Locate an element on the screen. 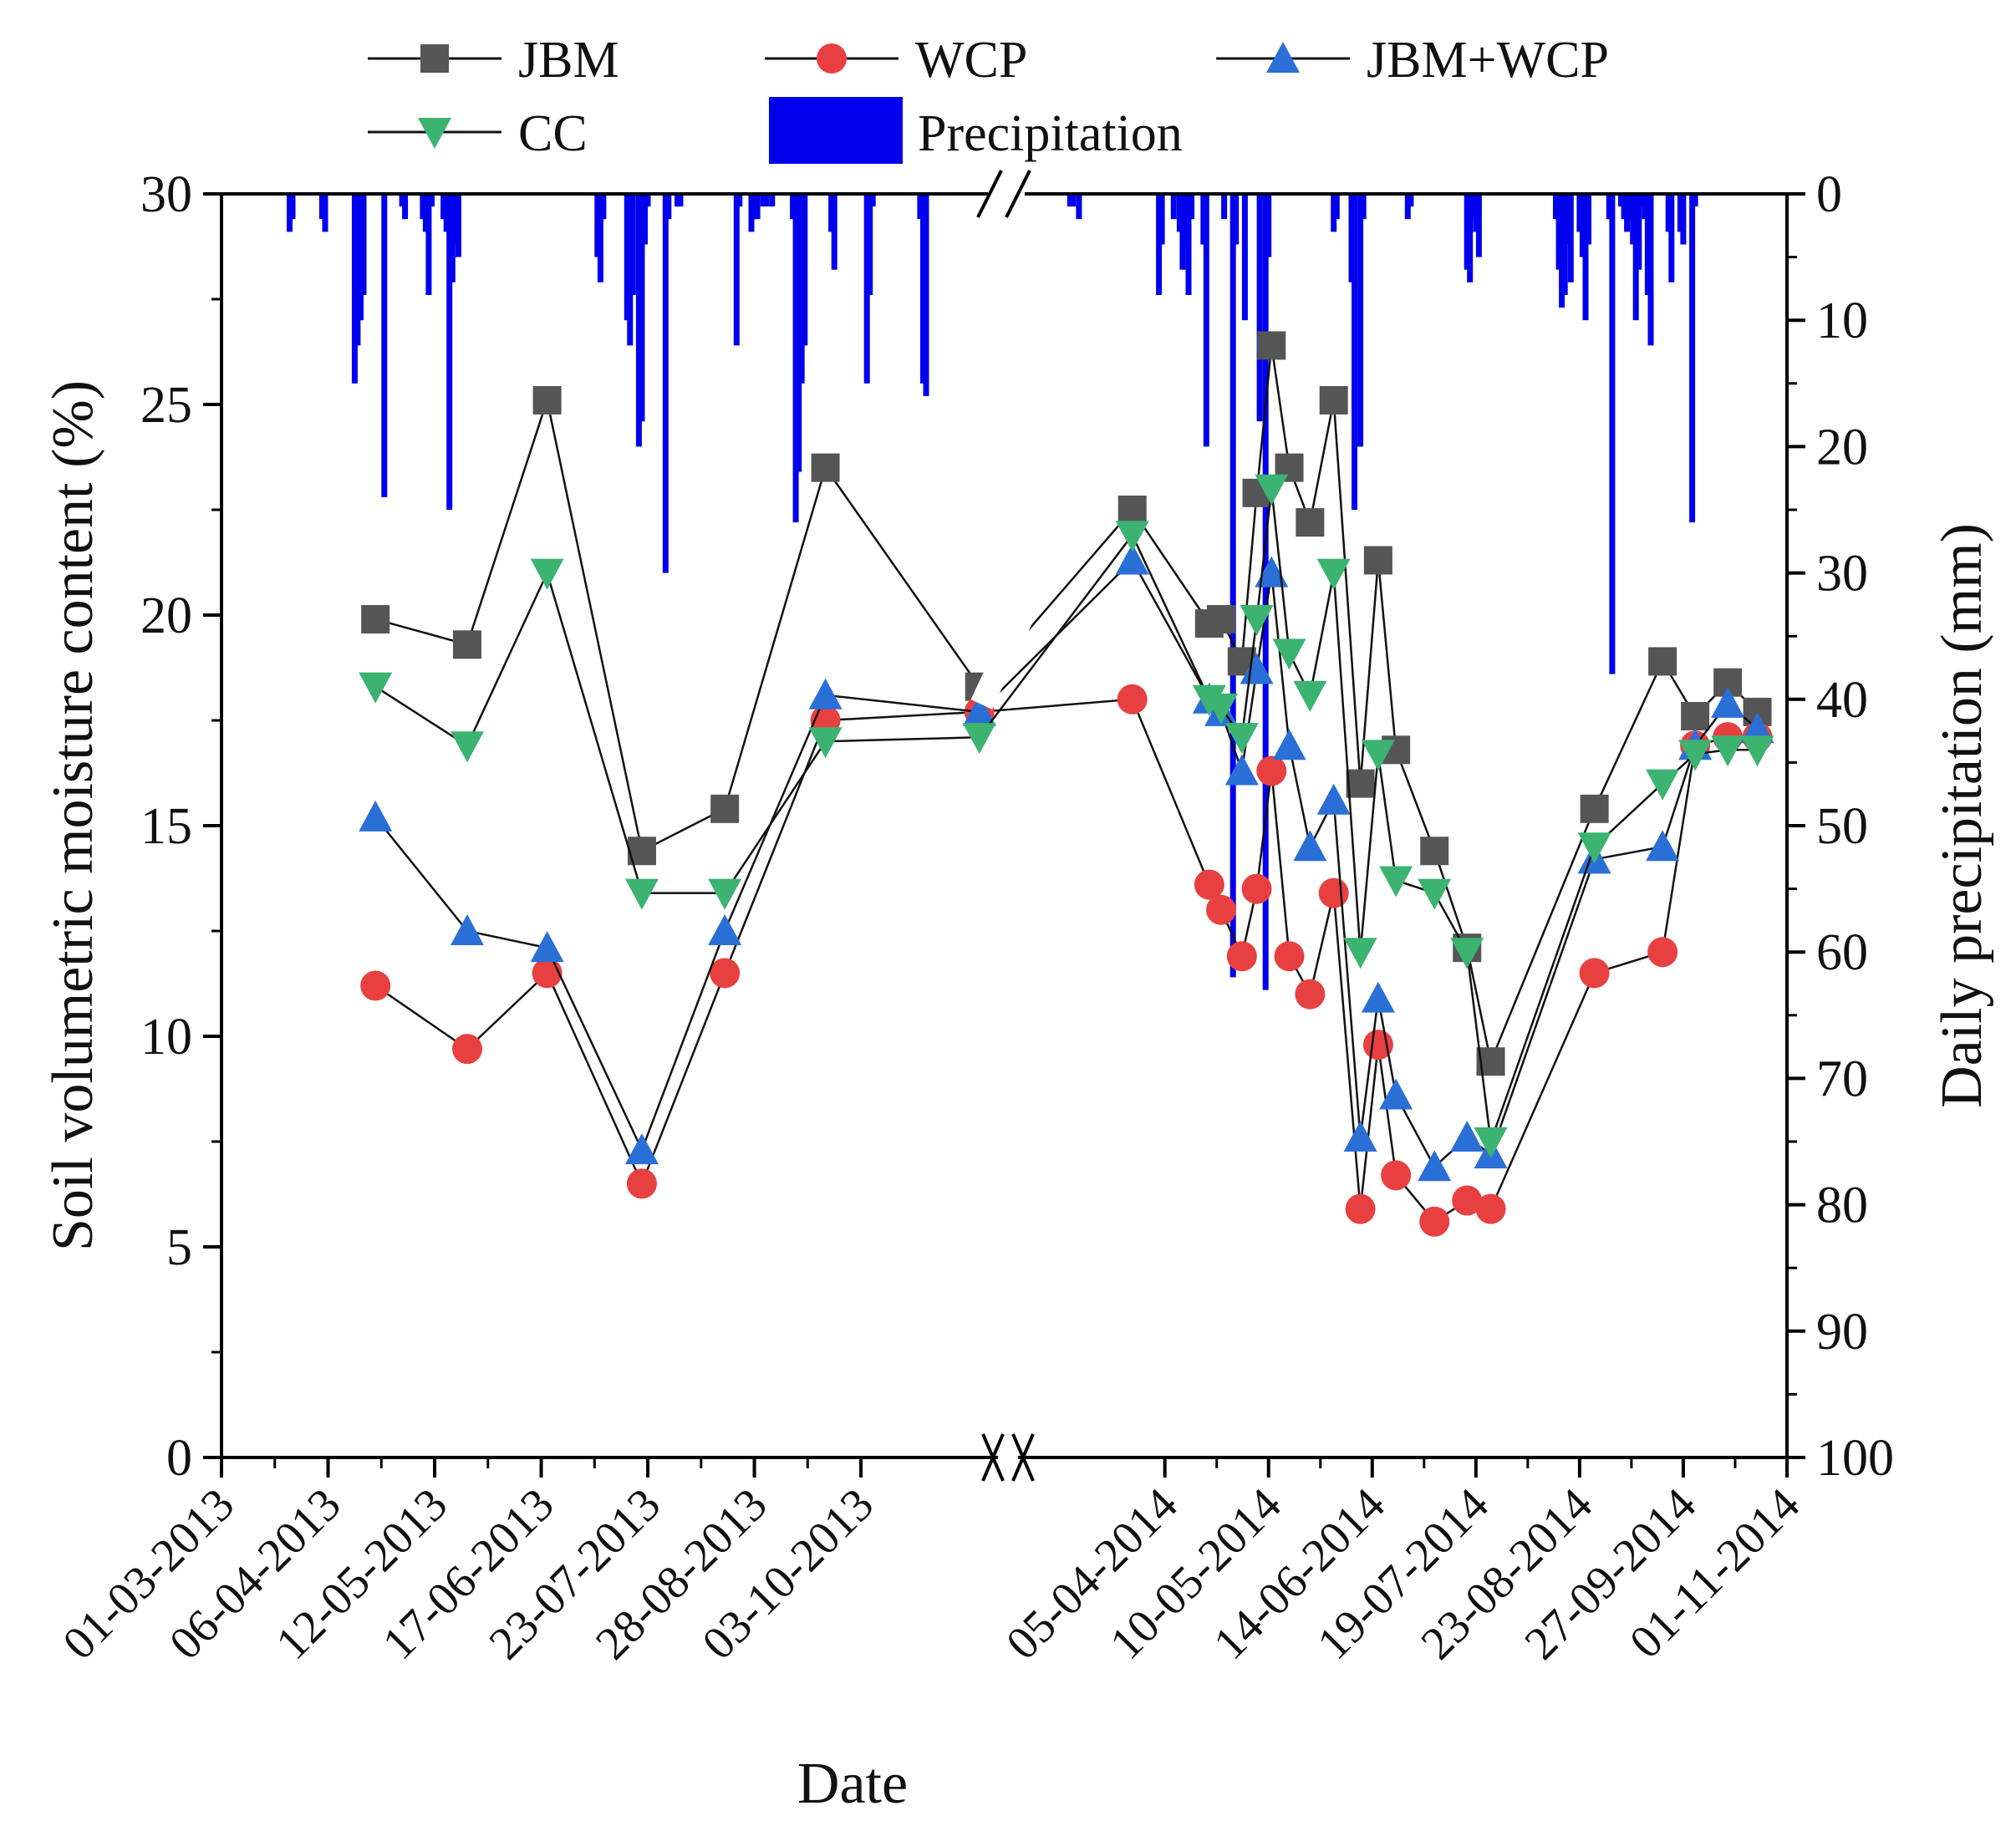  y2-tick-label: 50 is located at coordinates (1842, 826).